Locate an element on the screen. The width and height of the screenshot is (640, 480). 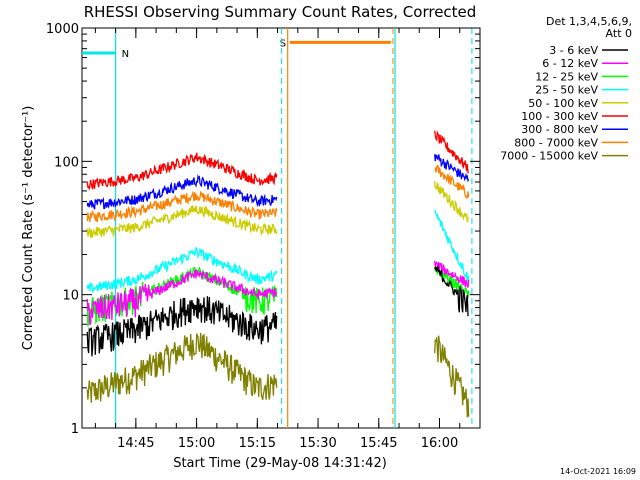
y-axis-label: Corrected Count Rate (s⁻¹ detector⁻¹) is located at coordinates (28, 228).